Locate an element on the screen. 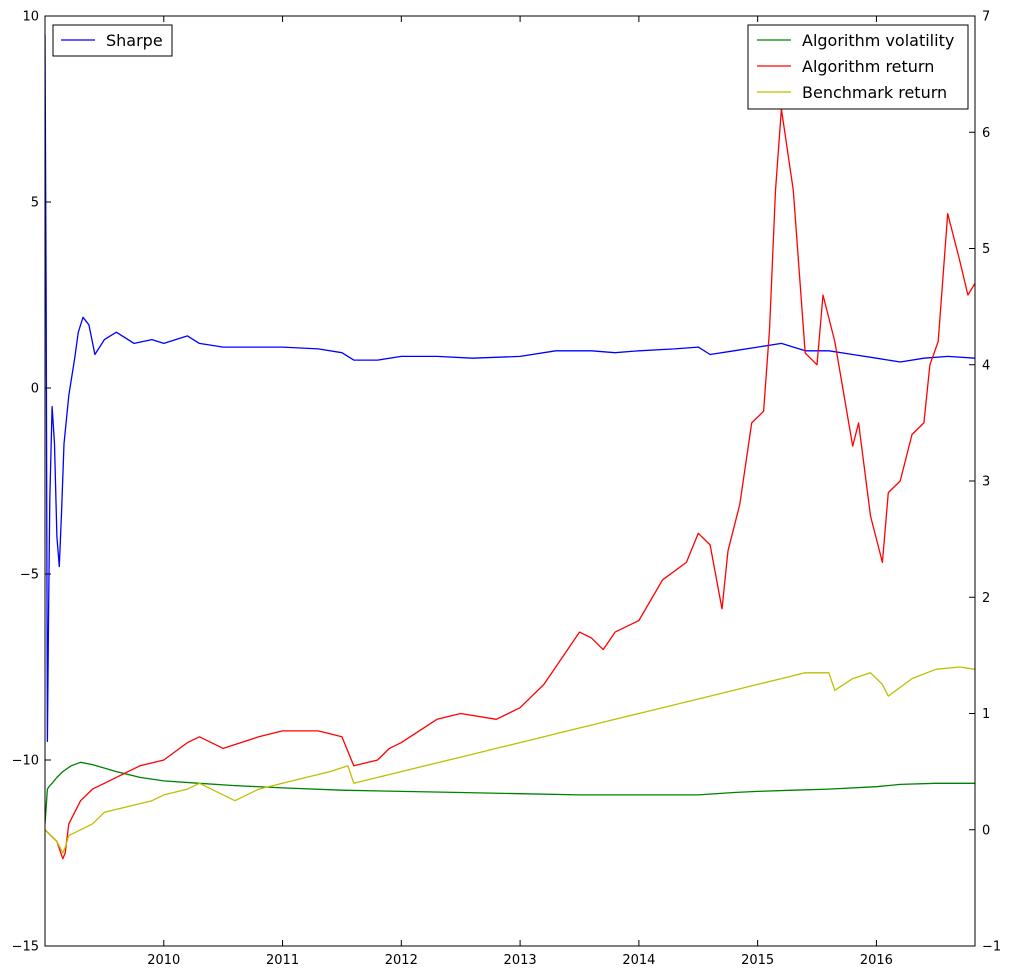 This screenshot has width=1010, height=976. x-tick-label: 2011 is located at coordinates (282, 960).